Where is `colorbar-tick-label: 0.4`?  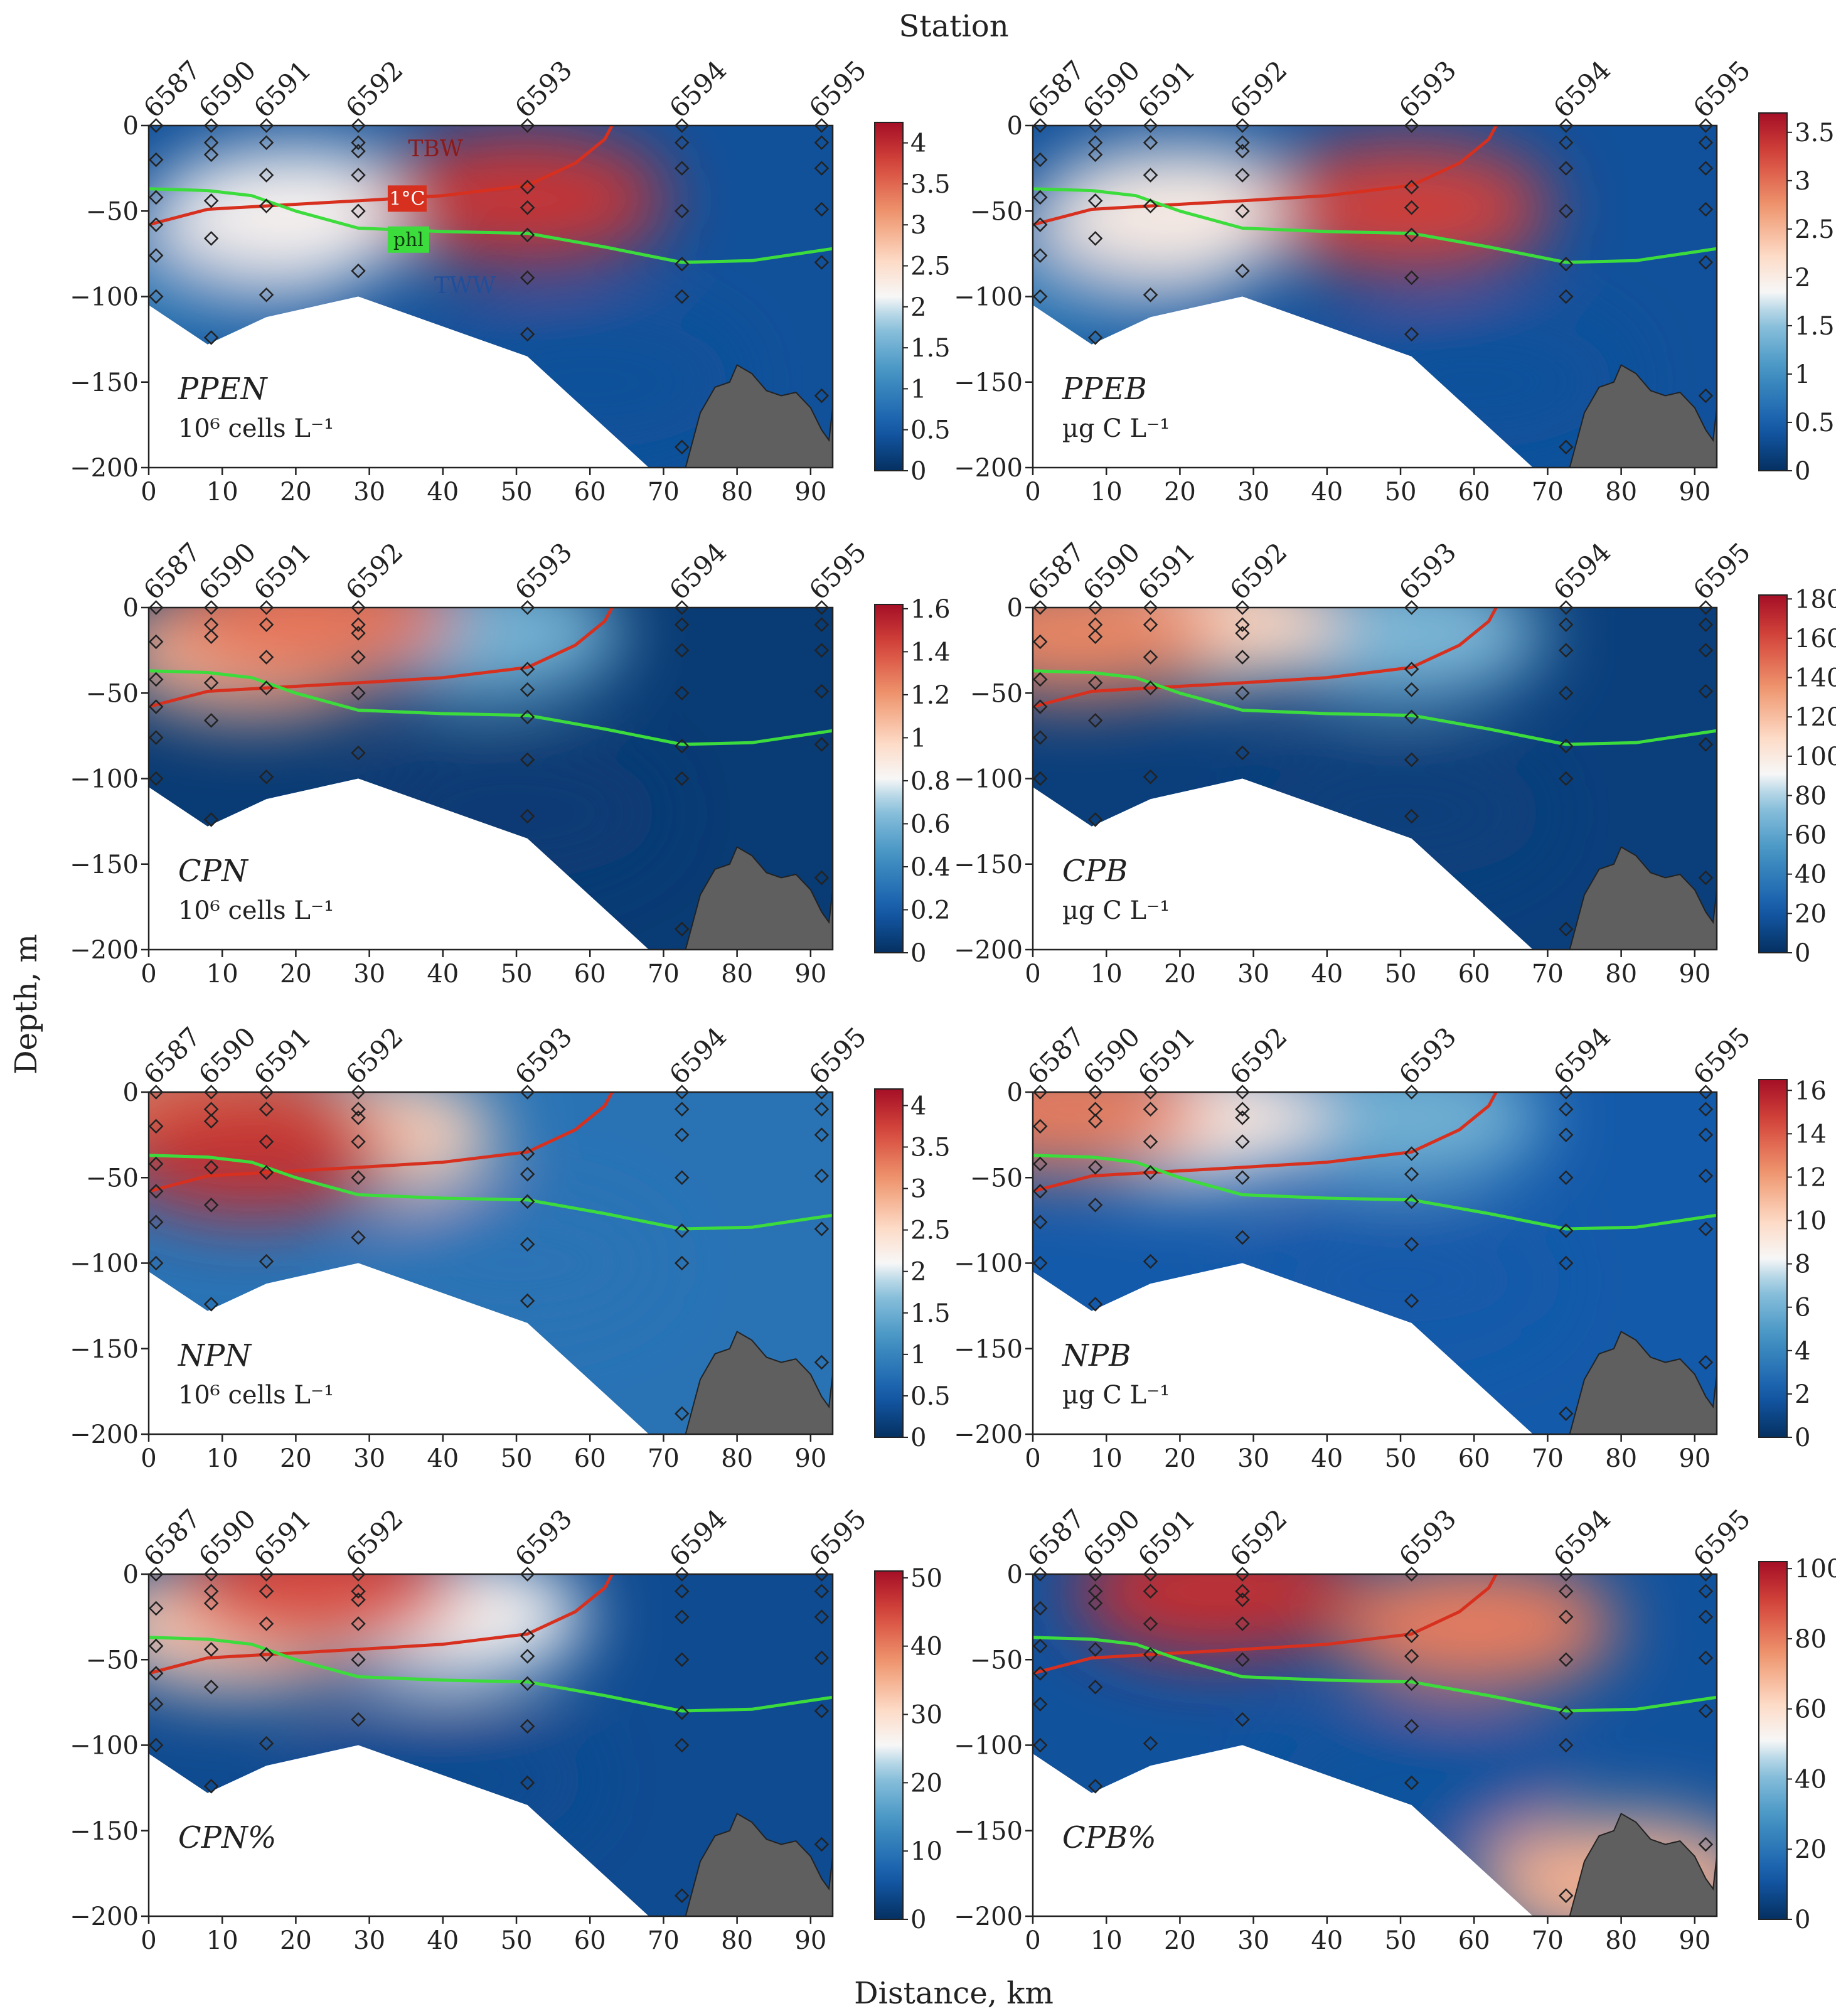 colorbar-tick-label: 0.4 is located at coordinates (930, 867).